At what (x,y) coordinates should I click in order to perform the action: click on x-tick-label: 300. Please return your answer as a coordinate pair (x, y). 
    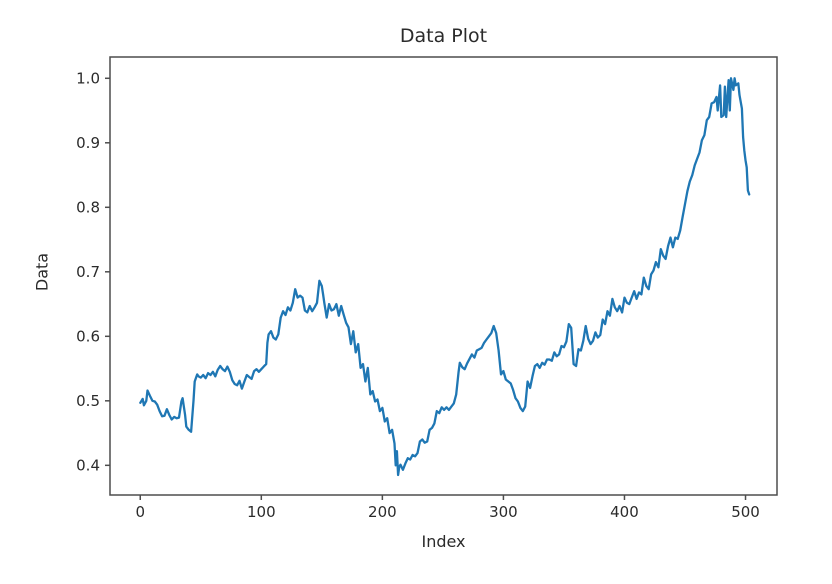
    Looking at the image, I should click on (503, 512).